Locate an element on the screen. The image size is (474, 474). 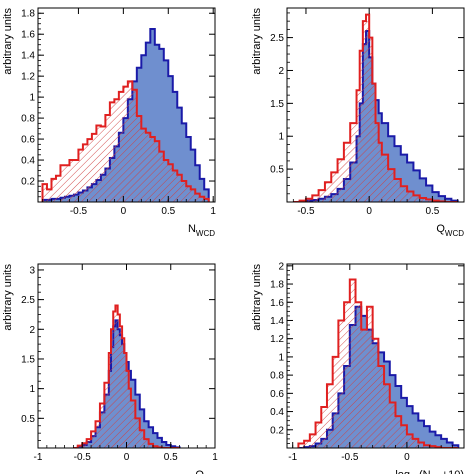
x-axis-title: NWCD is located at coordinates (201, 230).